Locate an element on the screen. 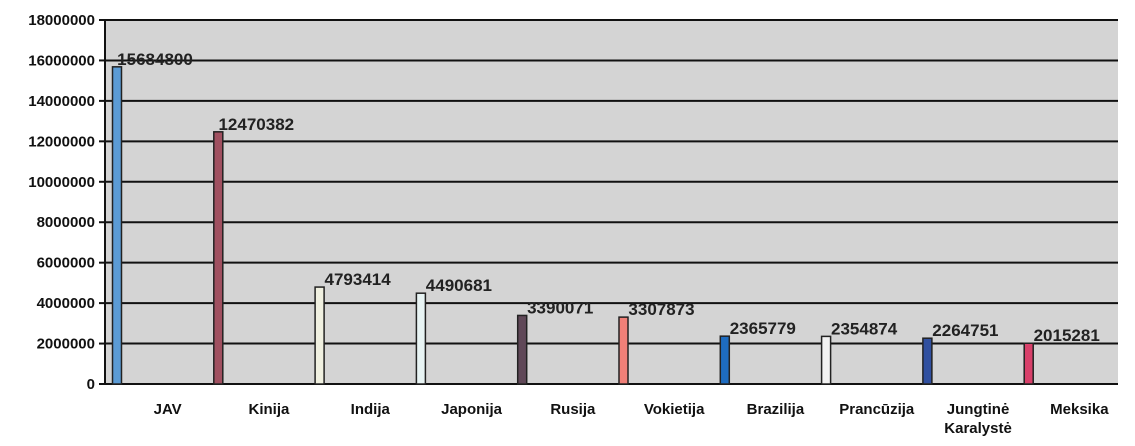 The height and width of the screenshot is (446, 1135). x-tick-label: Brazilija is located at coordinates (776, 409).